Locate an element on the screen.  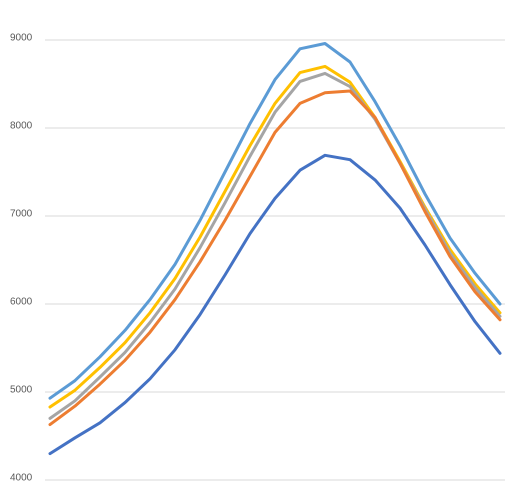
y-tick-label: 6000 is located at coordinates (21, 302).